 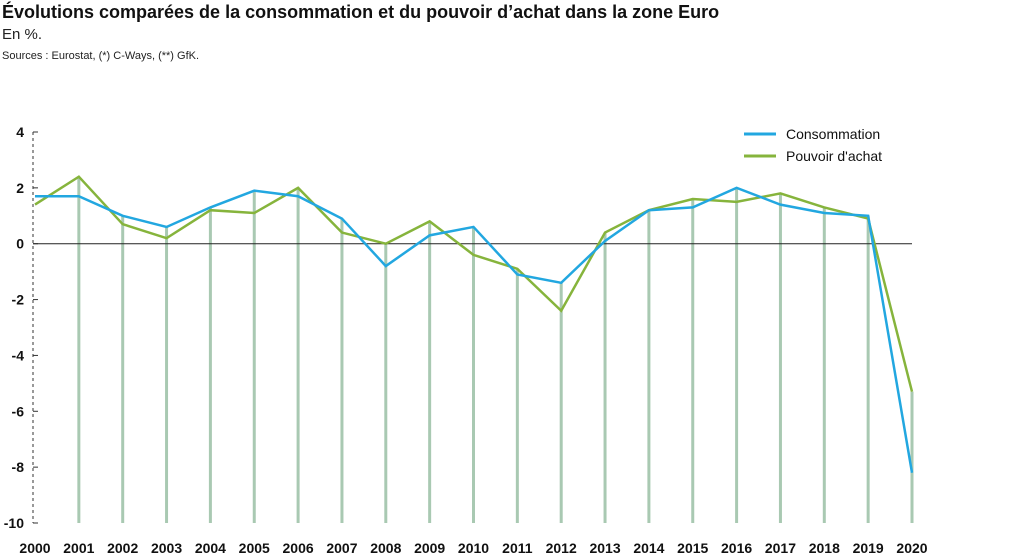 I want to click on x-tick-label: 2011, so click(x=517, y=548).